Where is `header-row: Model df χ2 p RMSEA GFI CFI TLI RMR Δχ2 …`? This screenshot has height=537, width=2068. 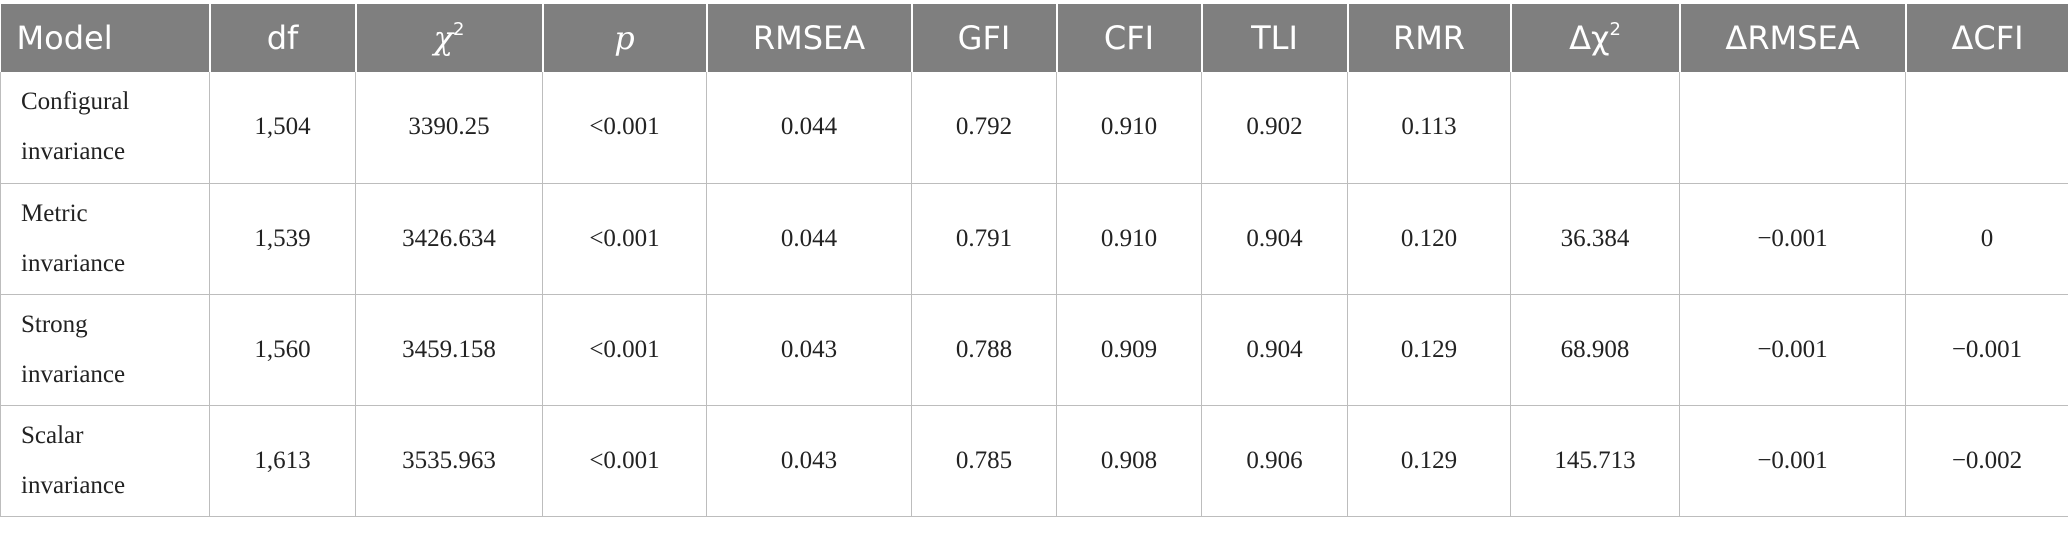 header-row: Model df χ2 p RMSEA GFI CFI TLI RMR Δχ2 … is located at coordinates (1034, 38).